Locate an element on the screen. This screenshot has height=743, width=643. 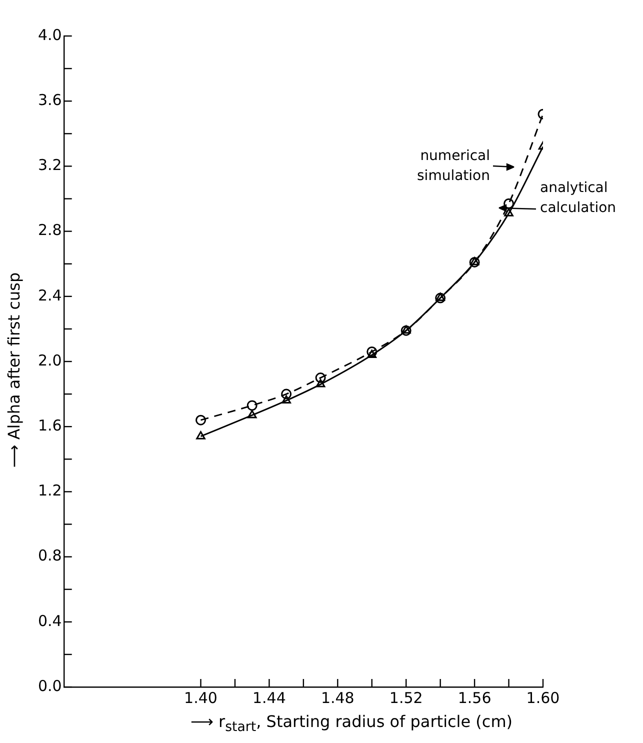
y-axis-title: ⟶ Alpha after first cusp is located at coordinates (14, 370).